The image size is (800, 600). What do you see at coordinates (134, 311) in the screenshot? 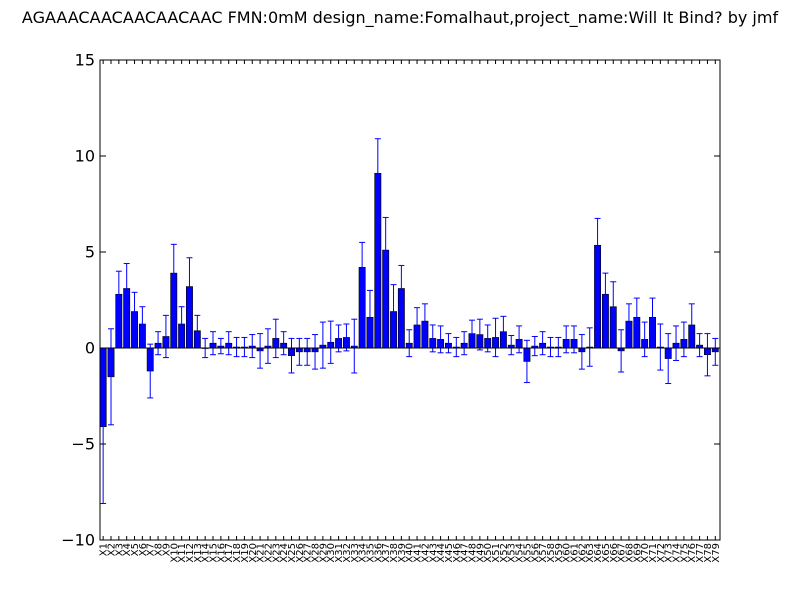
I see `error-bar-X5` at bounding box center [134, 311].